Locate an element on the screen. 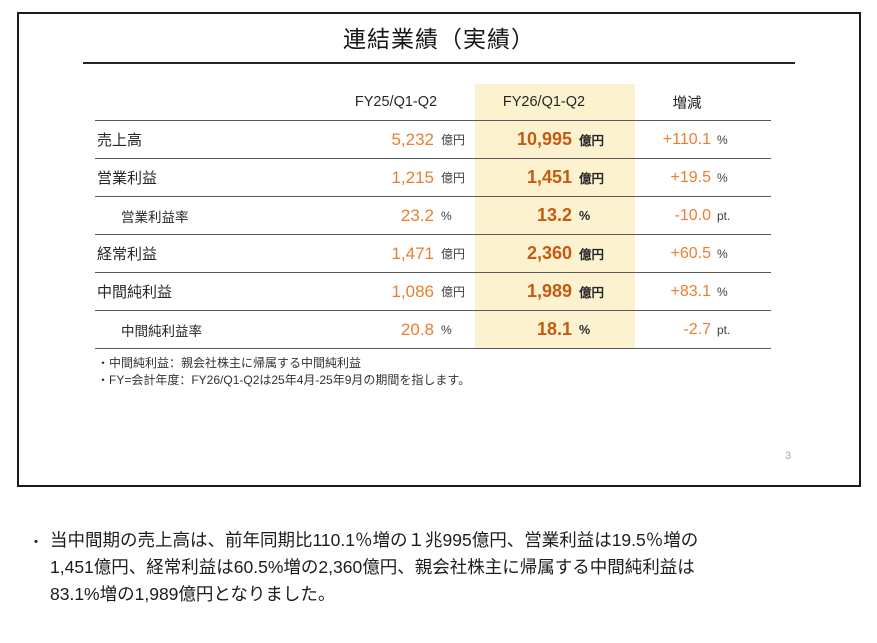  fy25-value: 23.2 is located at coordinates (417, 215).